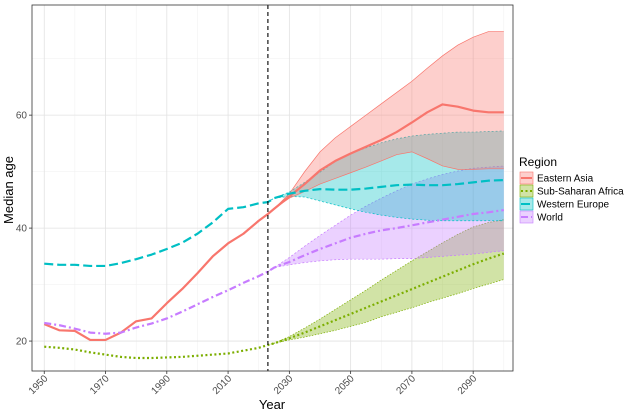 The height and width of the screenshot is (416, 624). I want to click on y-axis-title: Median age, so click(8, 190).